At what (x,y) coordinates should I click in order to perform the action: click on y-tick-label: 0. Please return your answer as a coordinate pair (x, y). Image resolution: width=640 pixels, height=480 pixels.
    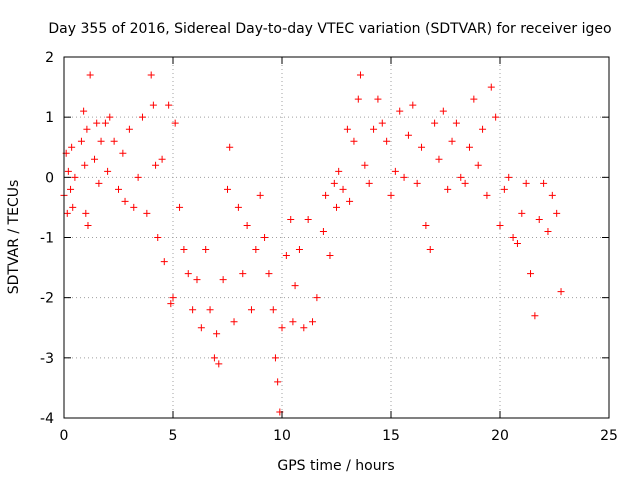
    Looking at the image, I should click on (49, 178).